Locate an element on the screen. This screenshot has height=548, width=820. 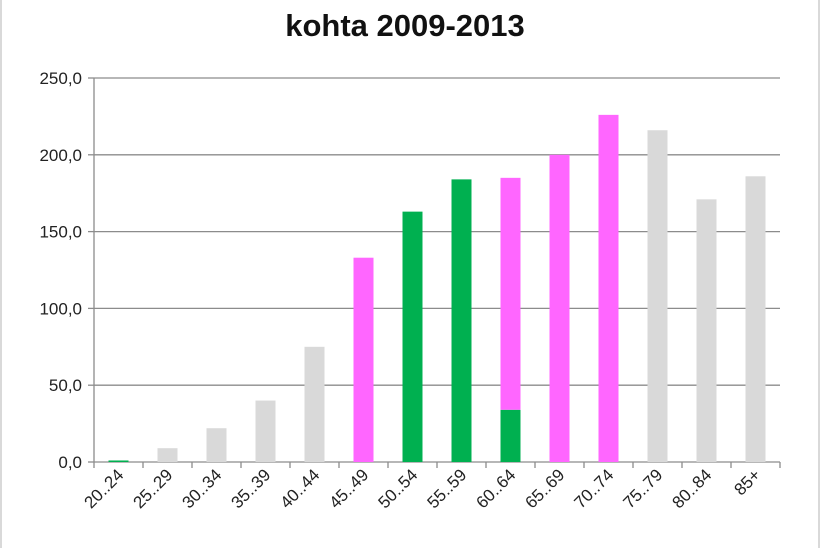
x-tick-label: 80..84 is located at coordinates (691, 488).